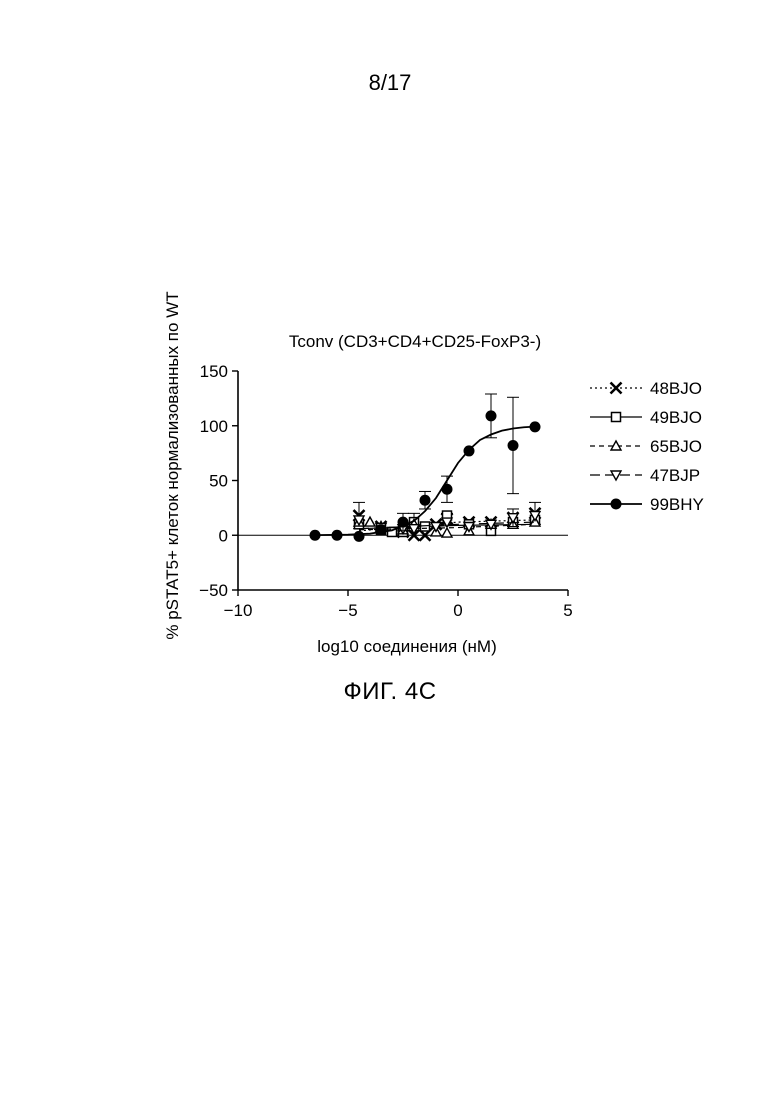 Image resolution: width=780 pixels, height=1103 pixels. Describe the element at coordinates (218, 481) in the screenshot. I see `y-tick-label: 50` at that location.